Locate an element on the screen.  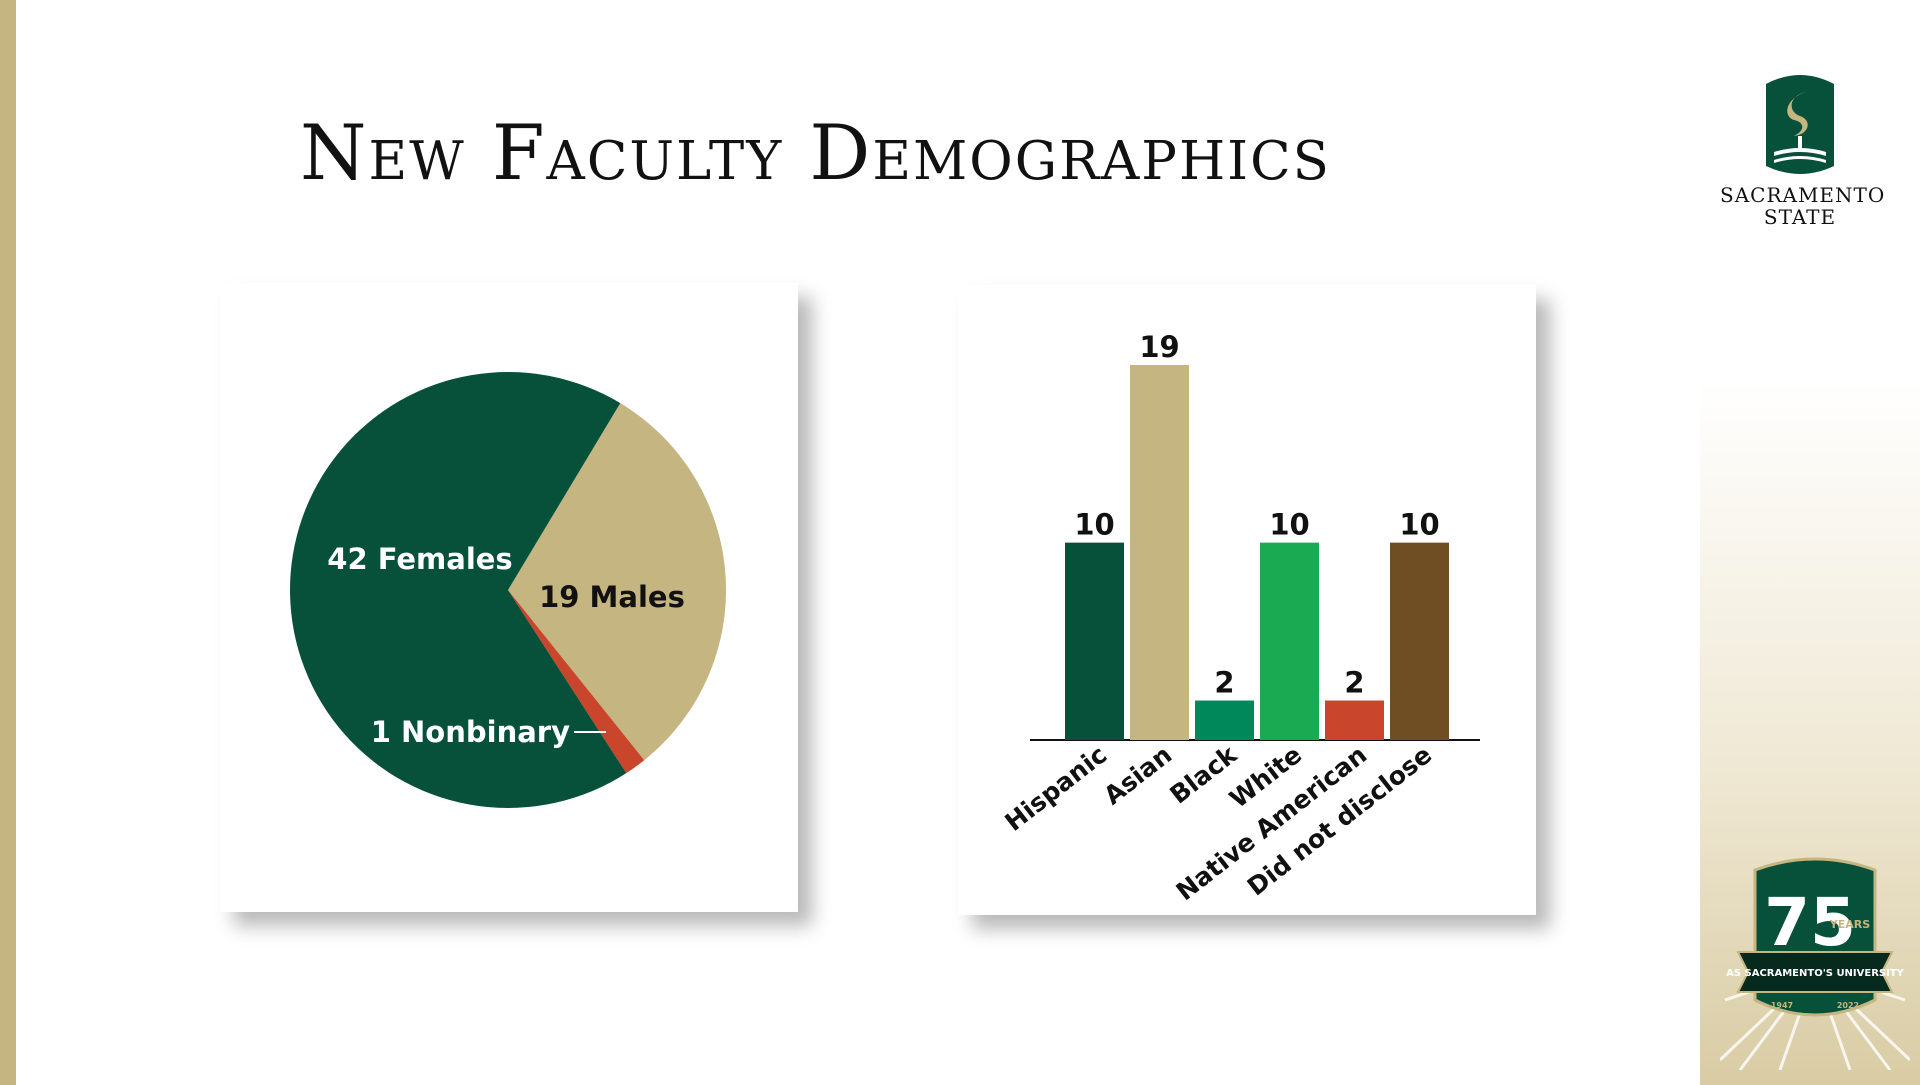
slide-title: New Faculty Demographics is located at coordinates (815, 152).